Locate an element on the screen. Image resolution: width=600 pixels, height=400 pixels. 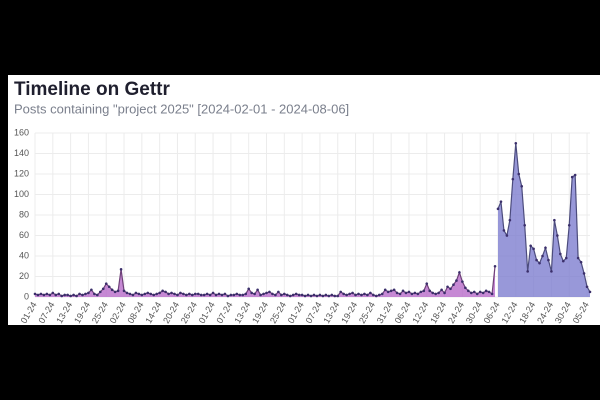
y-tick-label: 120 is located at coordinates (21, 173).